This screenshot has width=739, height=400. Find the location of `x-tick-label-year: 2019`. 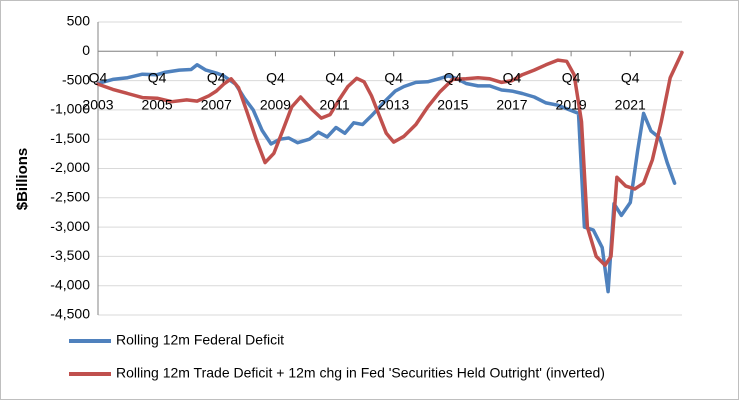

x-tick-label-year: 2019 is located at coordinates (571, 104).